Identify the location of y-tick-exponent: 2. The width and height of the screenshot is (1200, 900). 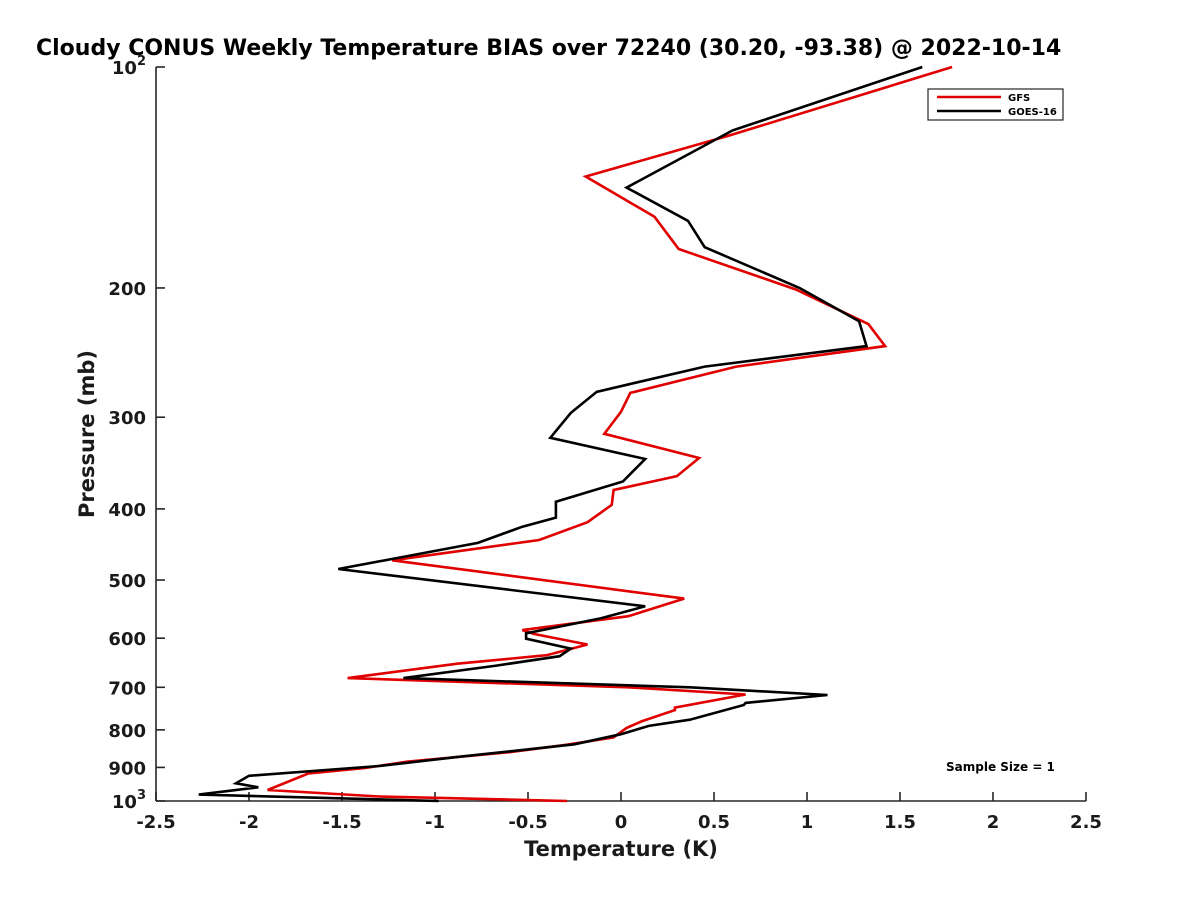
(141, 61).